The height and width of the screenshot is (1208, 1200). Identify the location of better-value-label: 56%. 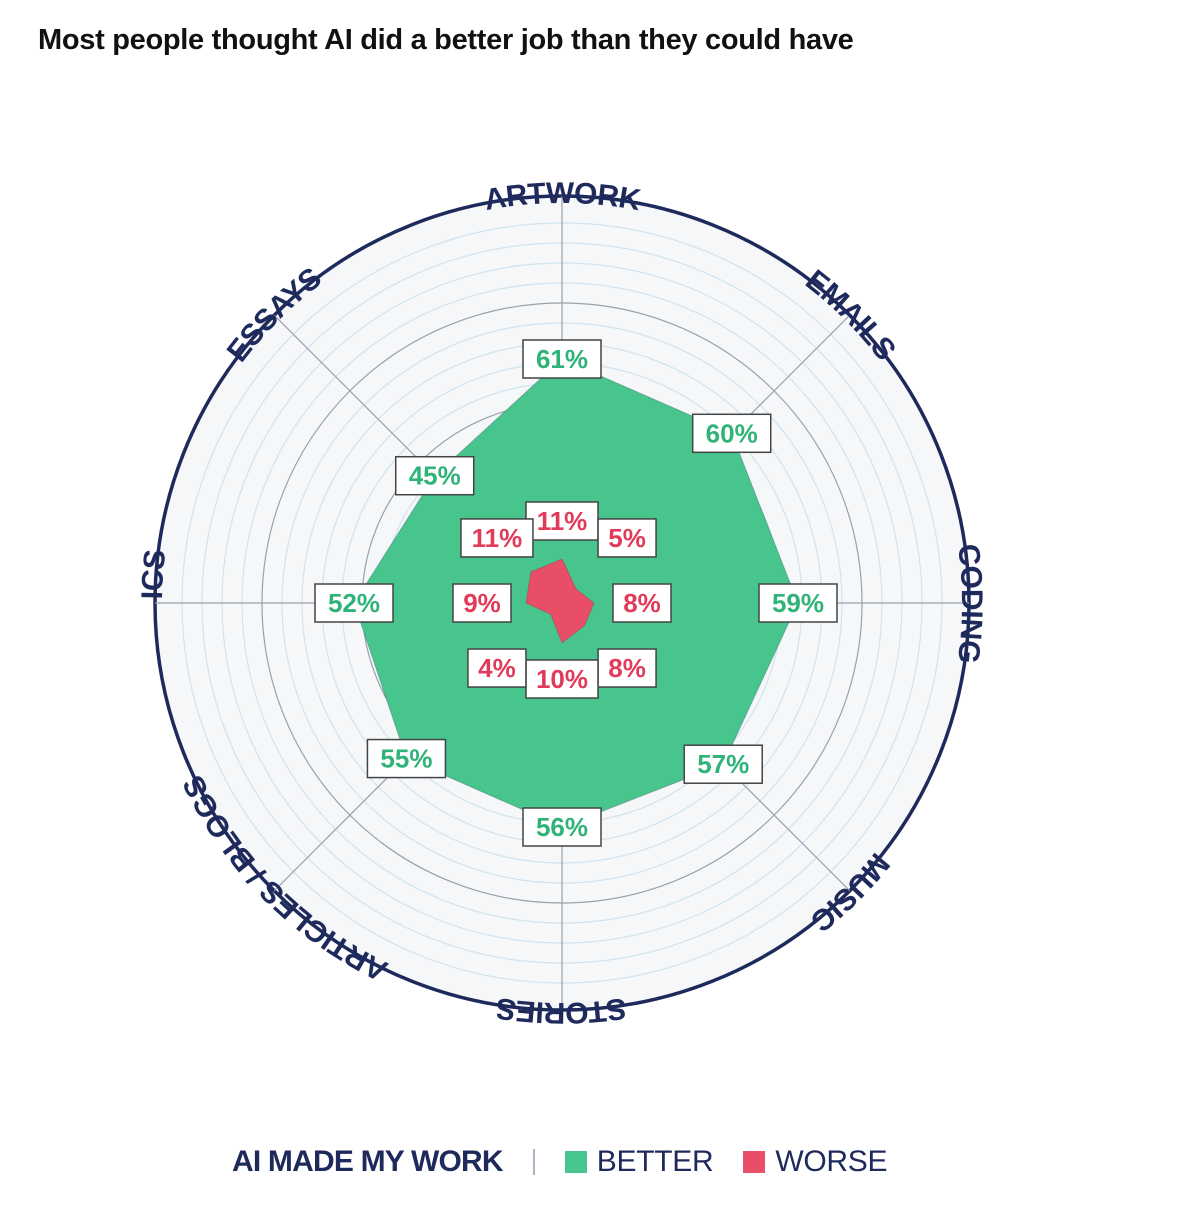
(562, 827).